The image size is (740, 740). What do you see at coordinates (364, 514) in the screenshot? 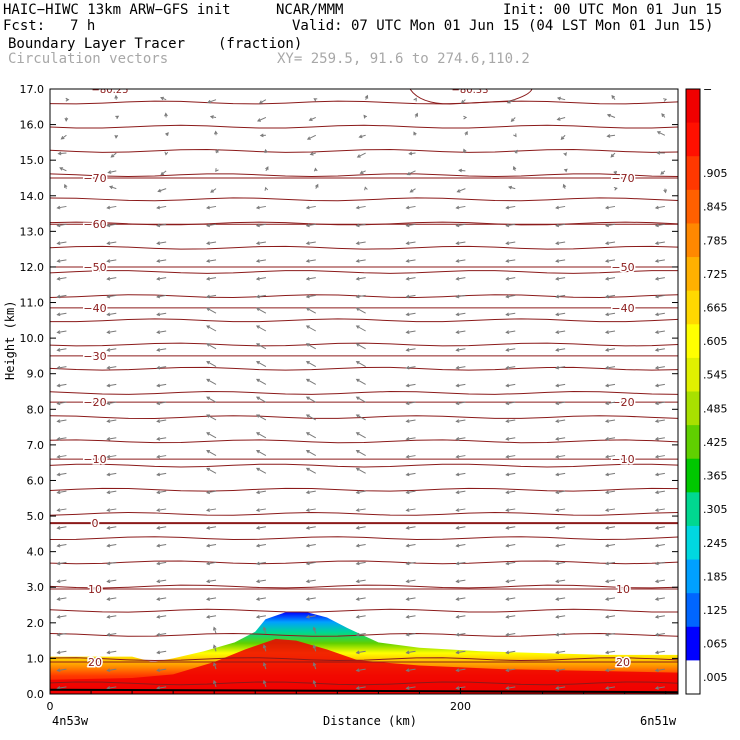
I see `isotherm-line` at bounding box center [364, 514].